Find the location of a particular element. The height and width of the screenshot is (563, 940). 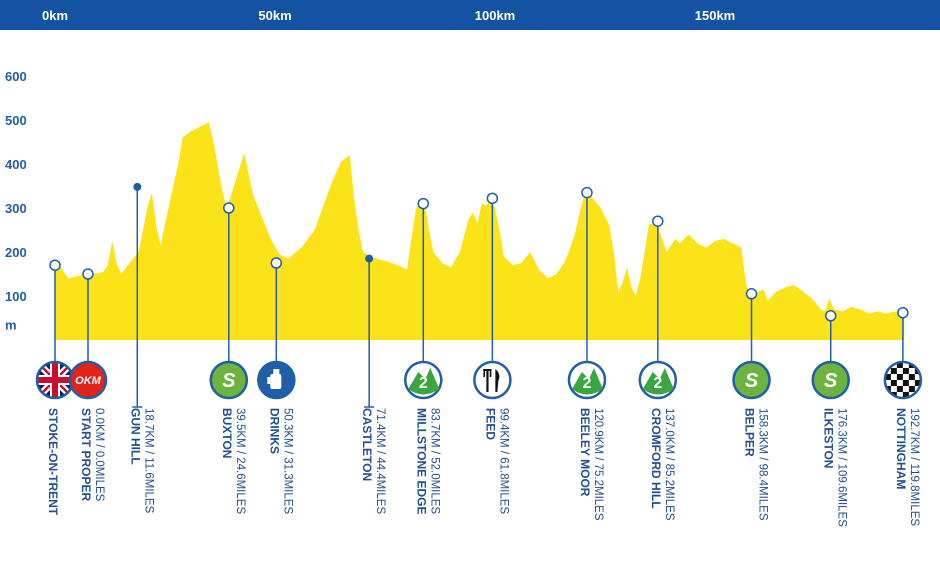

waypoint-distance: 0.0KM / 0.0MILES is located at coordinates (99, 455).